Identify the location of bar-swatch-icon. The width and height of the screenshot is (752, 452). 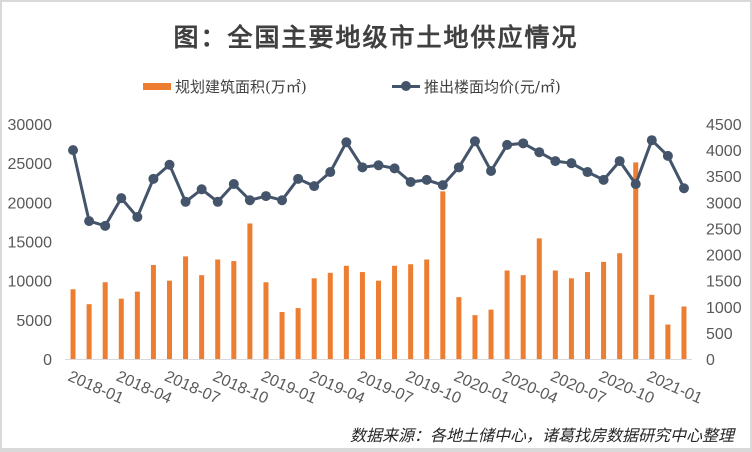
(157, 86).